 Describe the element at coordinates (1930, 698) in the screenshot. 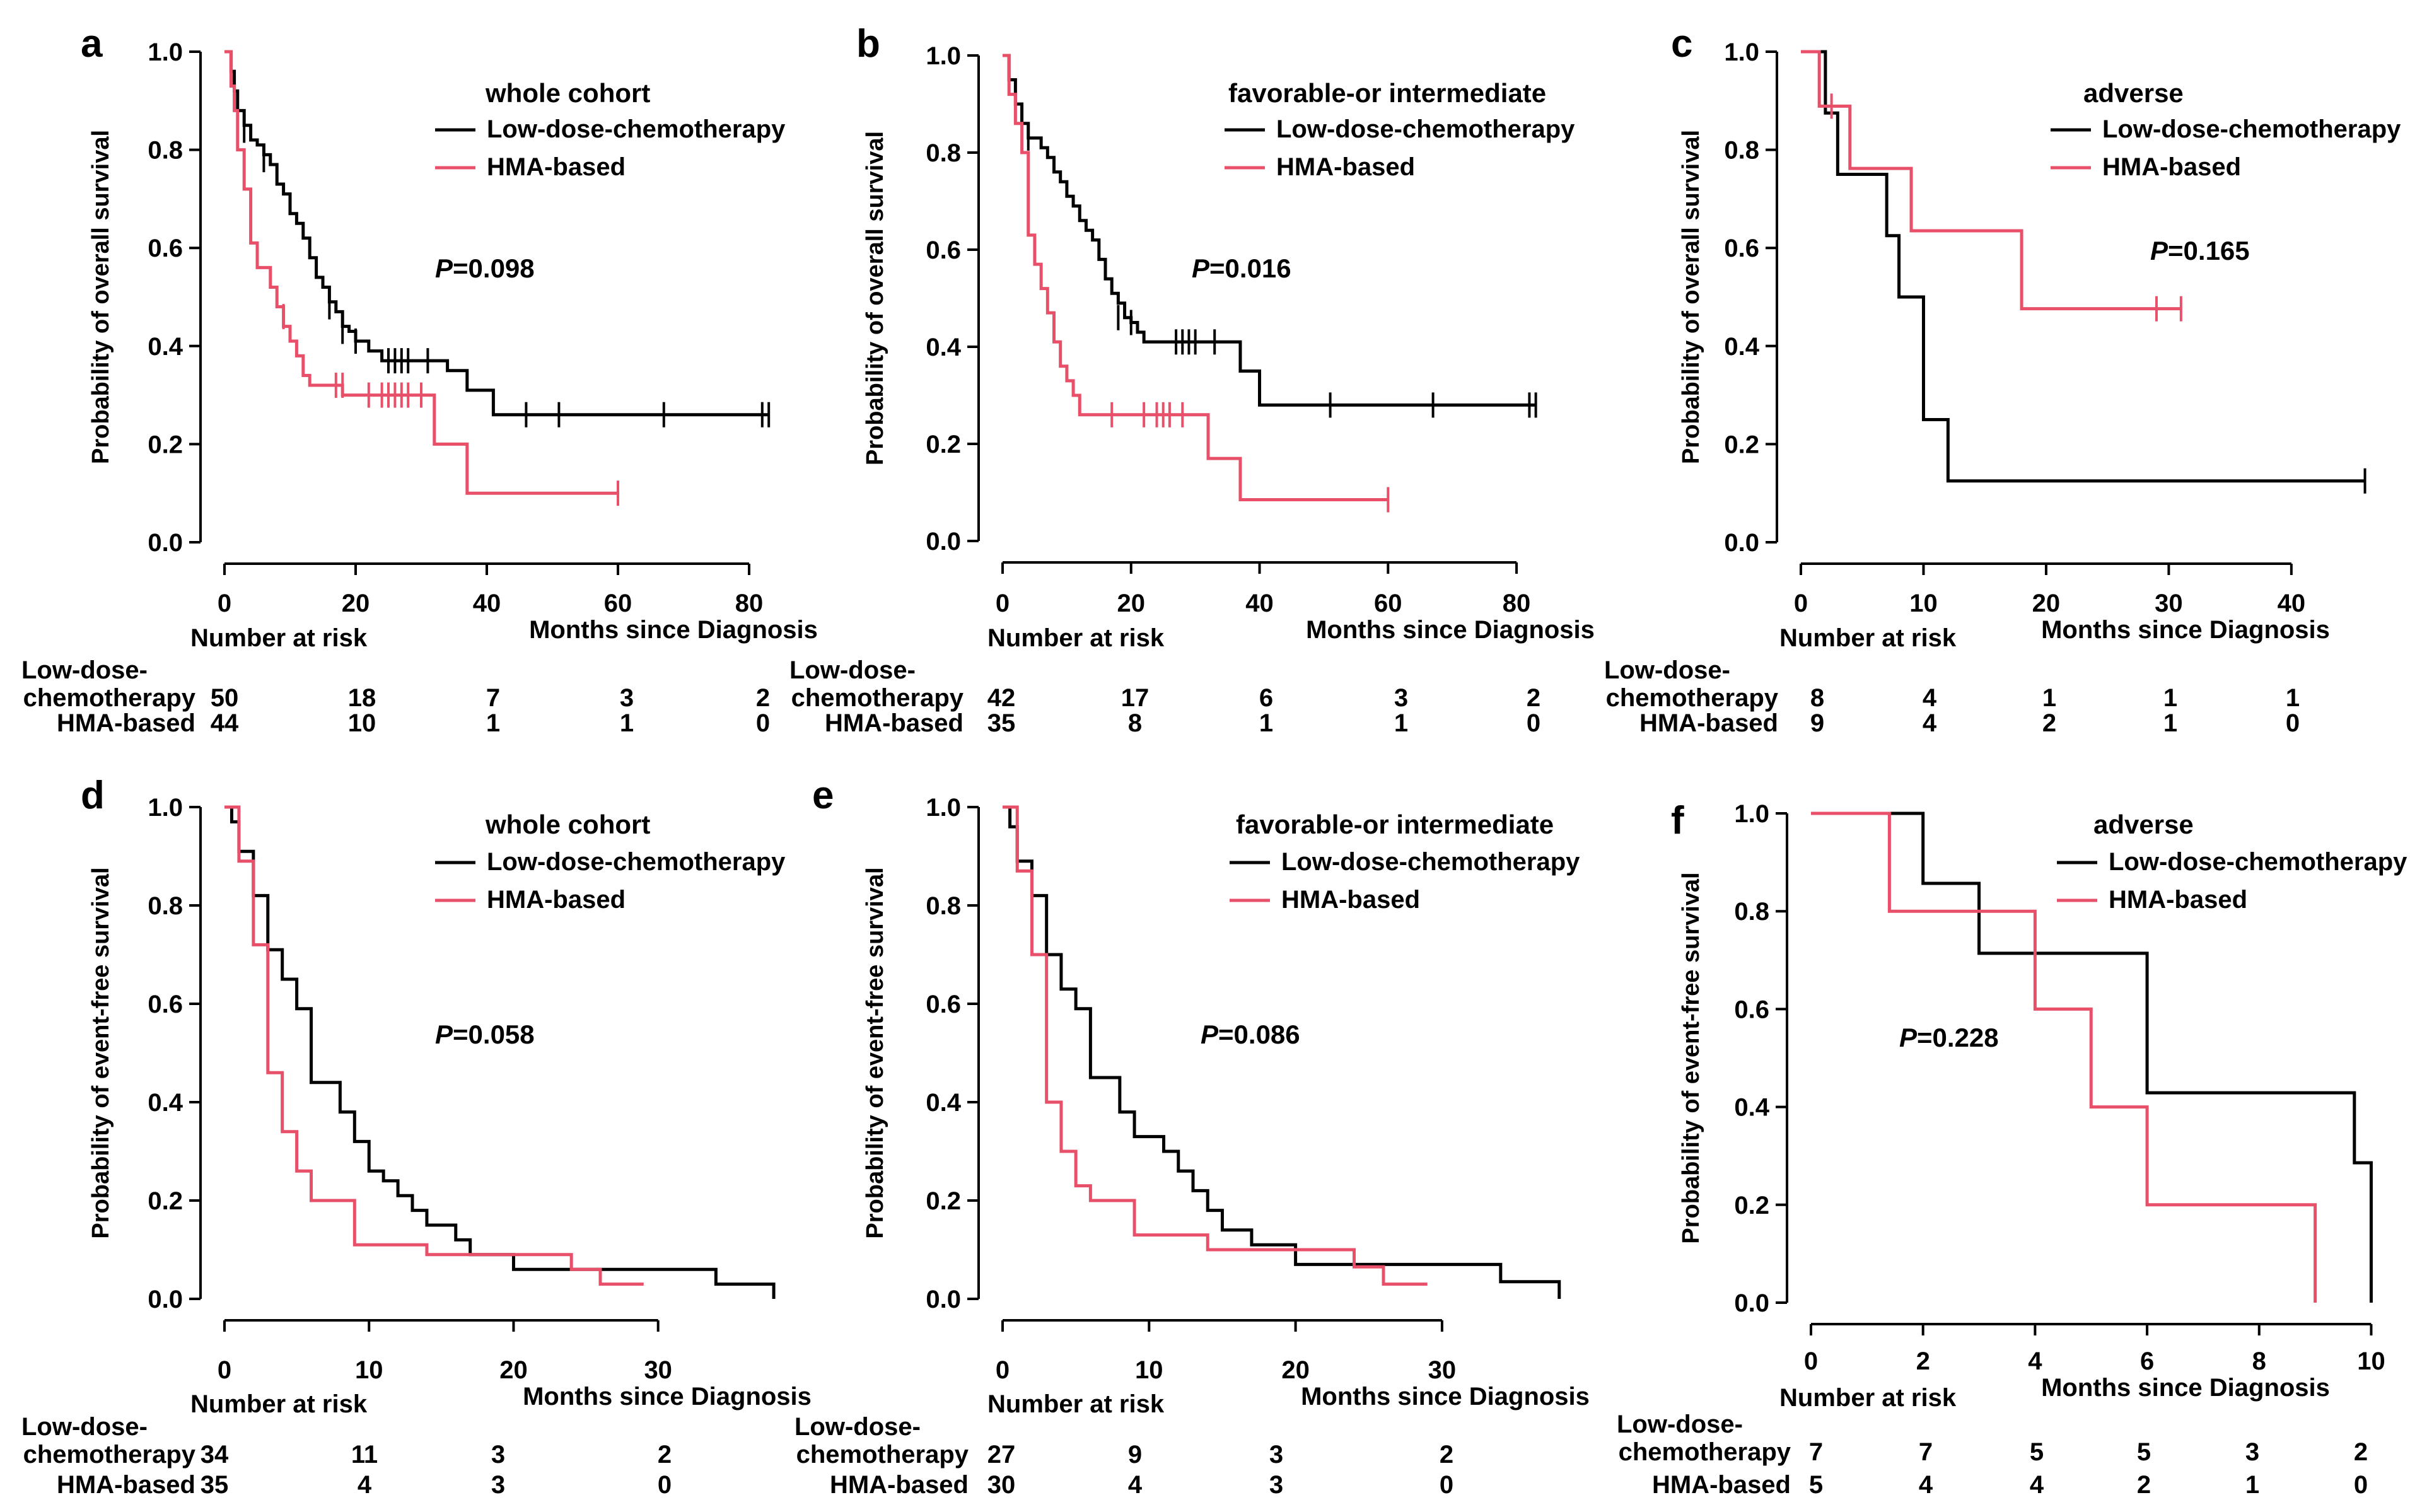

I see `risk-count-ldc: 4` at that location.